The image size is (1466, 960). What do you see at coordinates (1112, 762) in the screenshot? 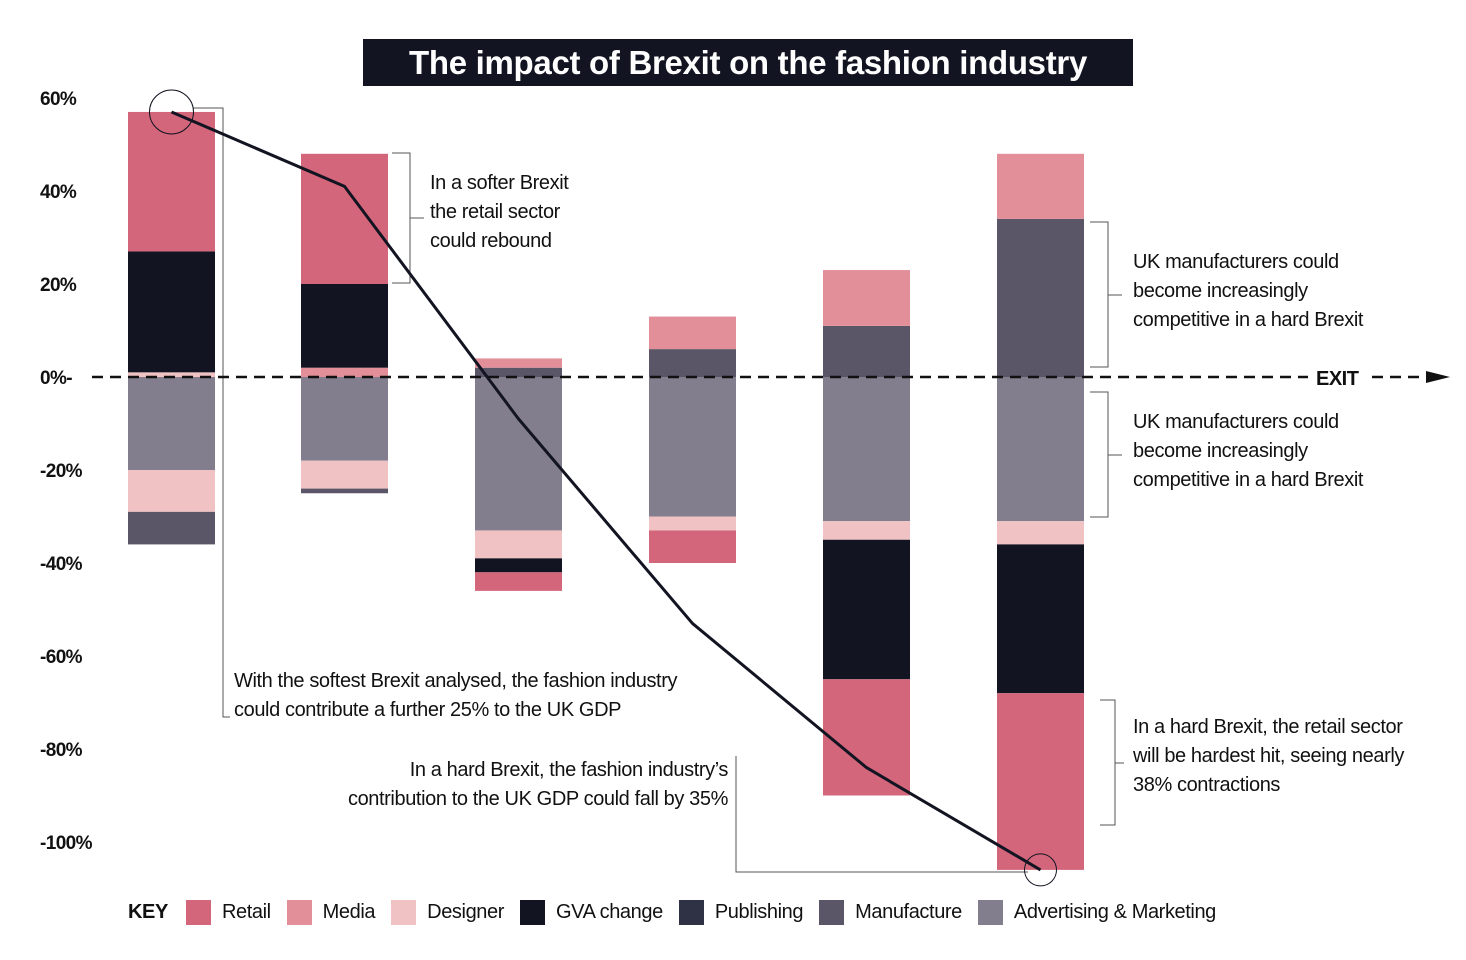
I see `bracket-hard-retail` at bounding box center [1112, 762].